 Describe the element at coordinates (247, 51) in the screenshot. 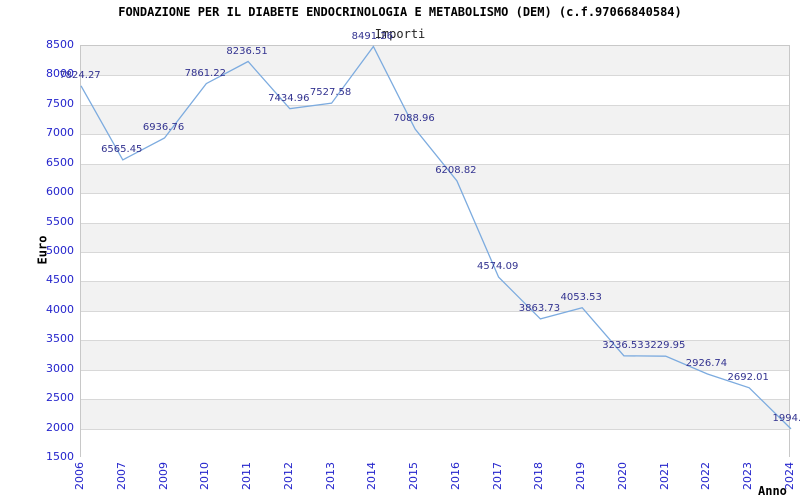

I see `point-label: 8236.51` at that location.